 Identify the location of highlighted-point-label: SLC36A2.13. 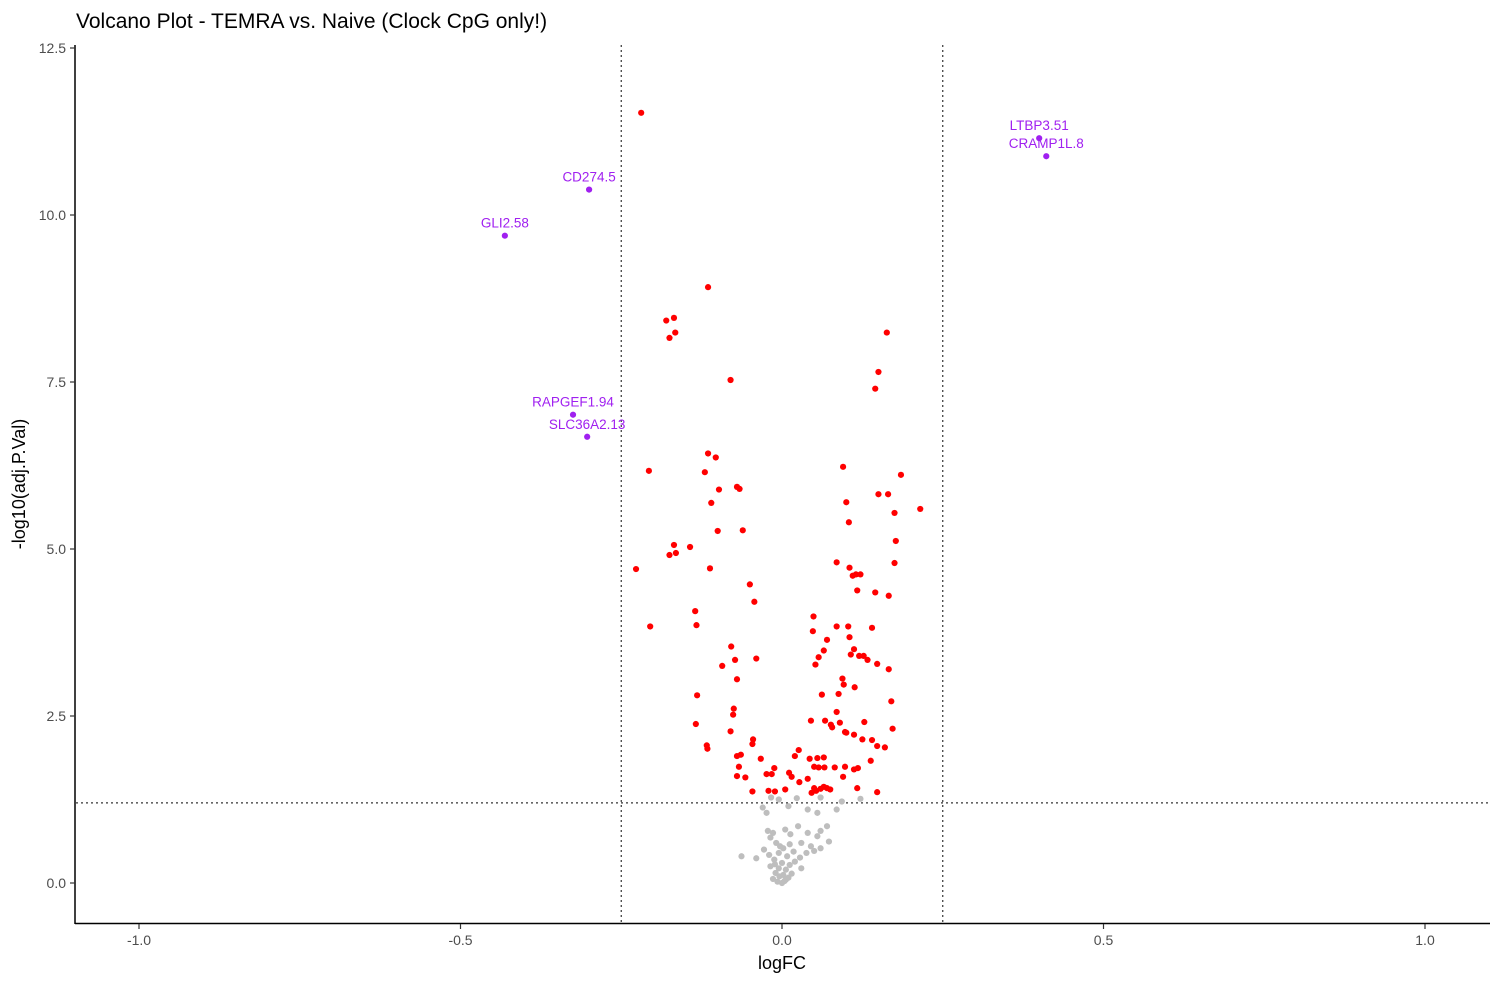
(587, 424).